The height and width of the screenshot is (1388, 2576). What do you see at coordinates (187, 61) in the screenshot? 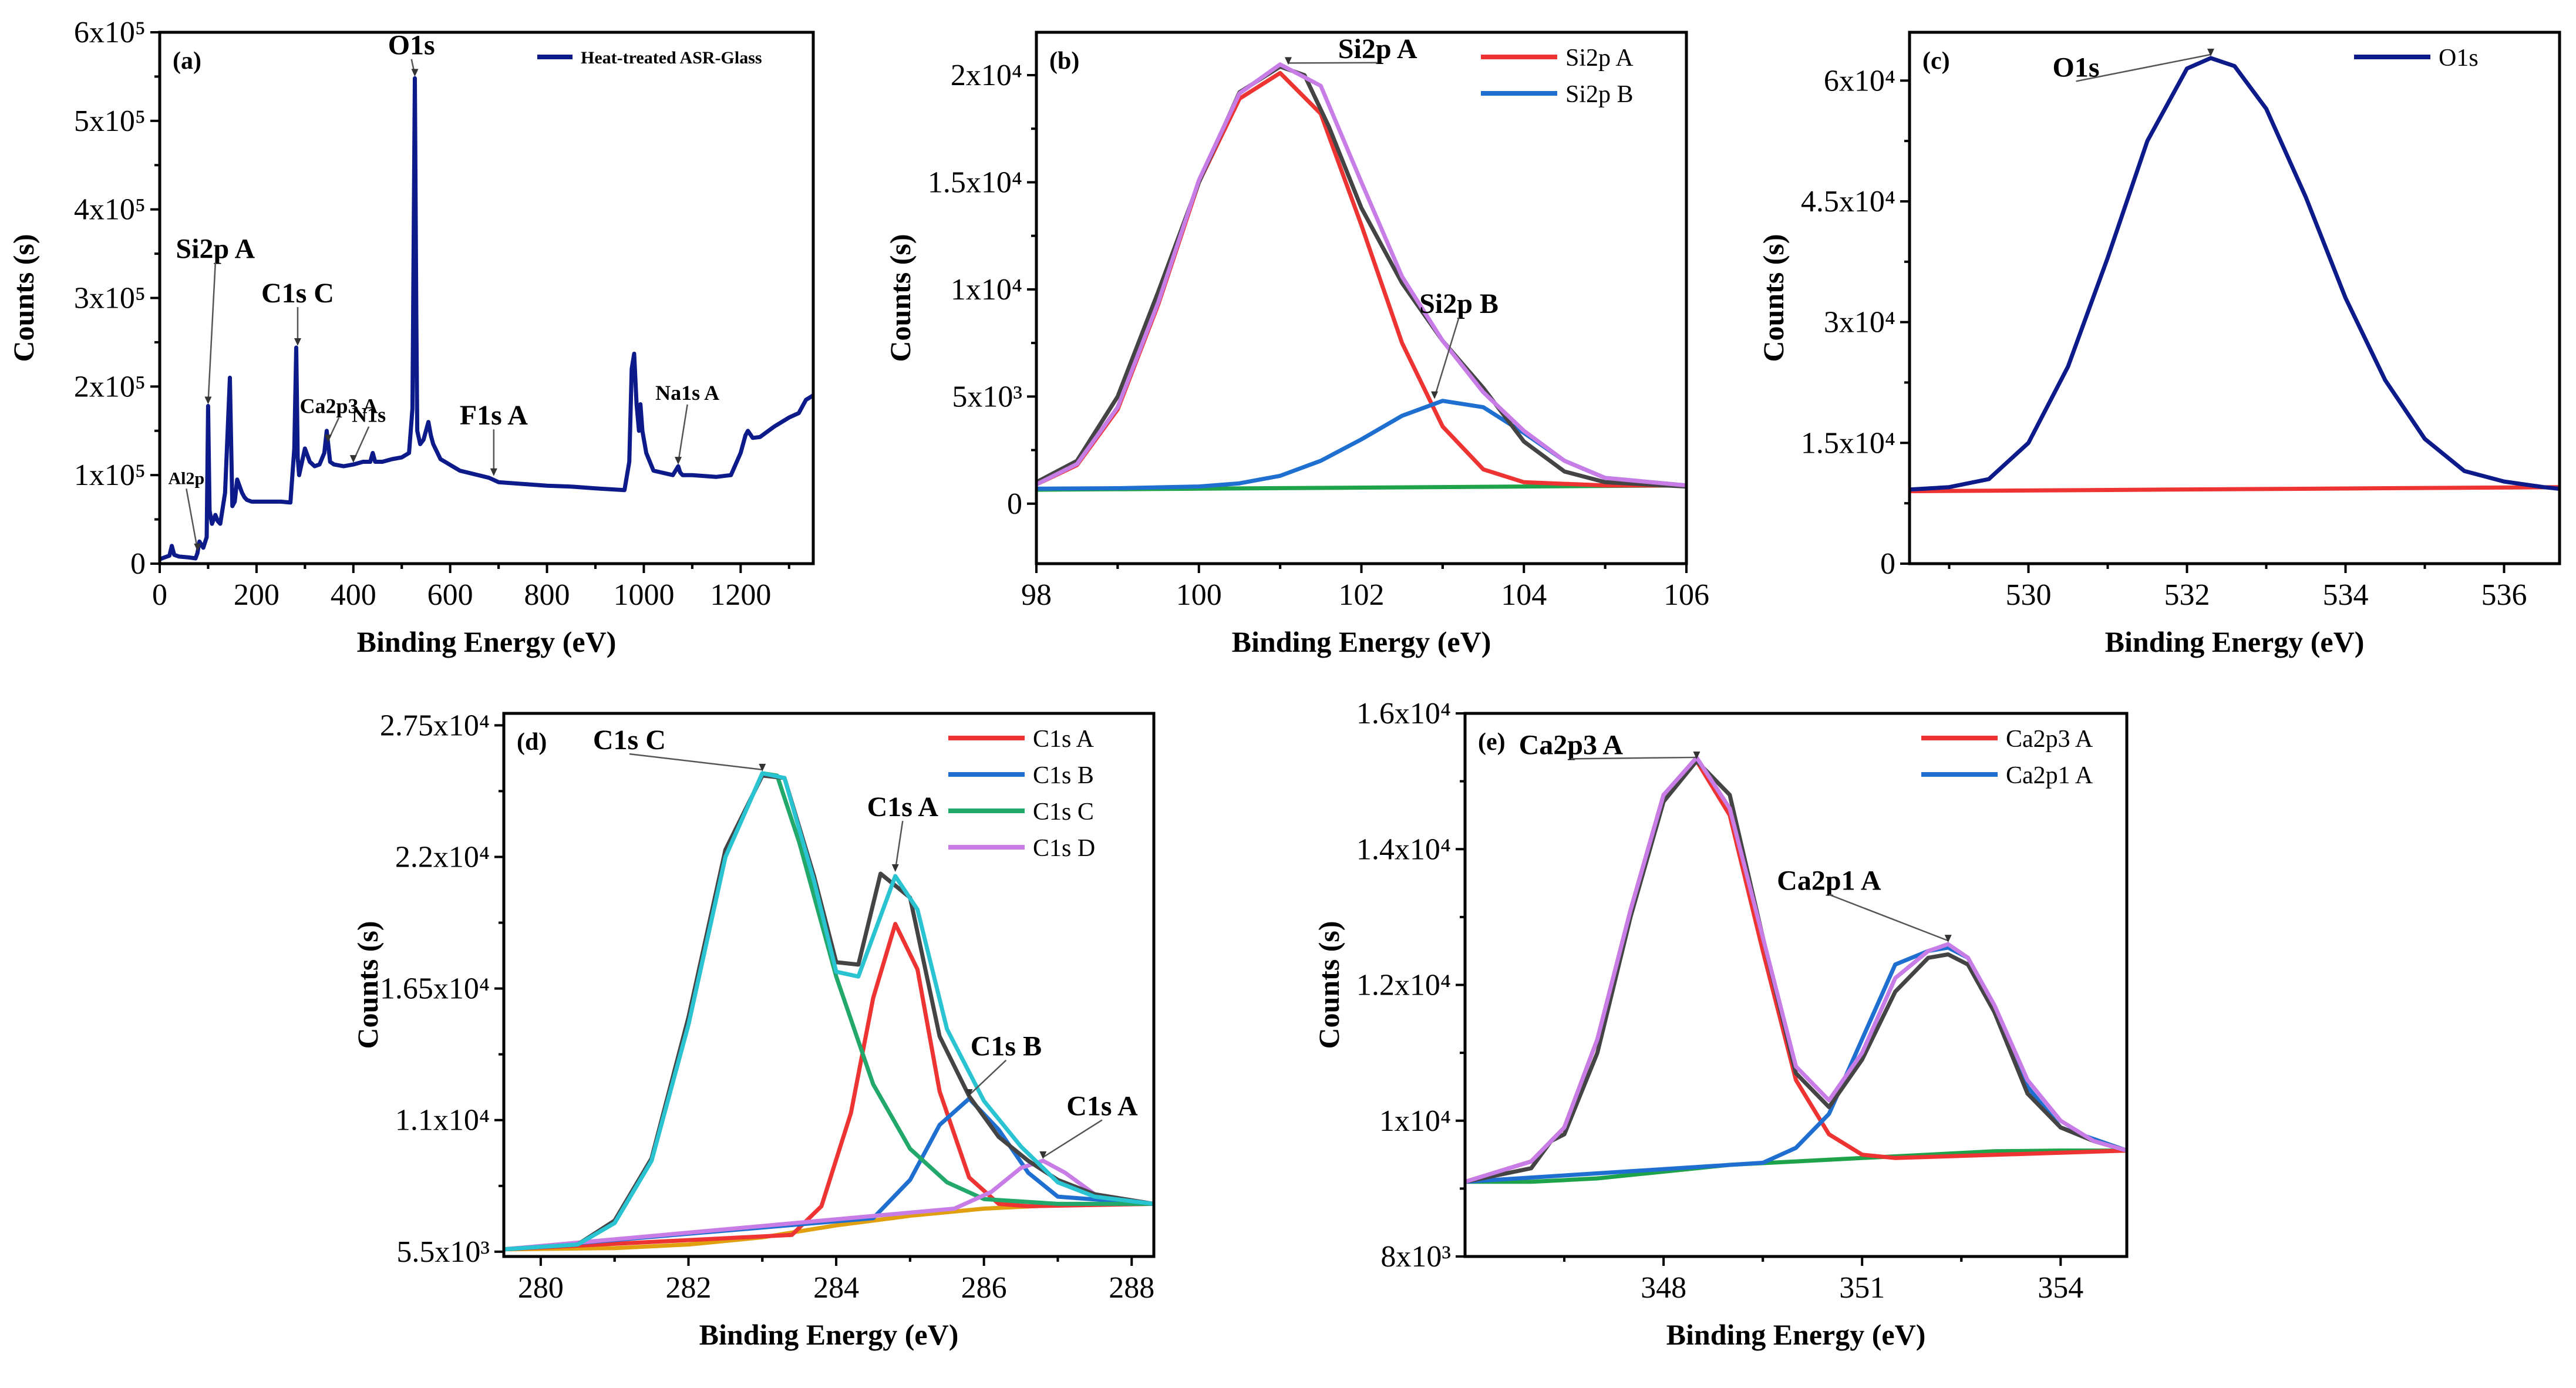
I see `panel-label: (a)` at bounding box center [187, 61].